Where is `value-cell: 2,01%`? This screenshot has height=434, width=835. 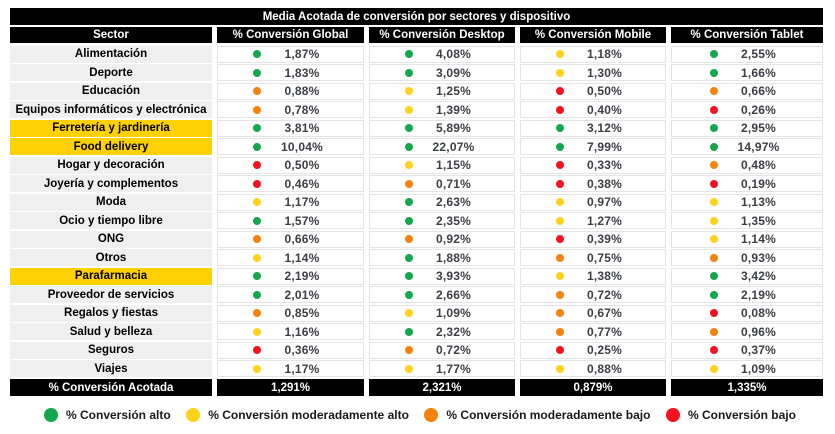
value-cell: 2,01% is located at coordinates (290, 294).